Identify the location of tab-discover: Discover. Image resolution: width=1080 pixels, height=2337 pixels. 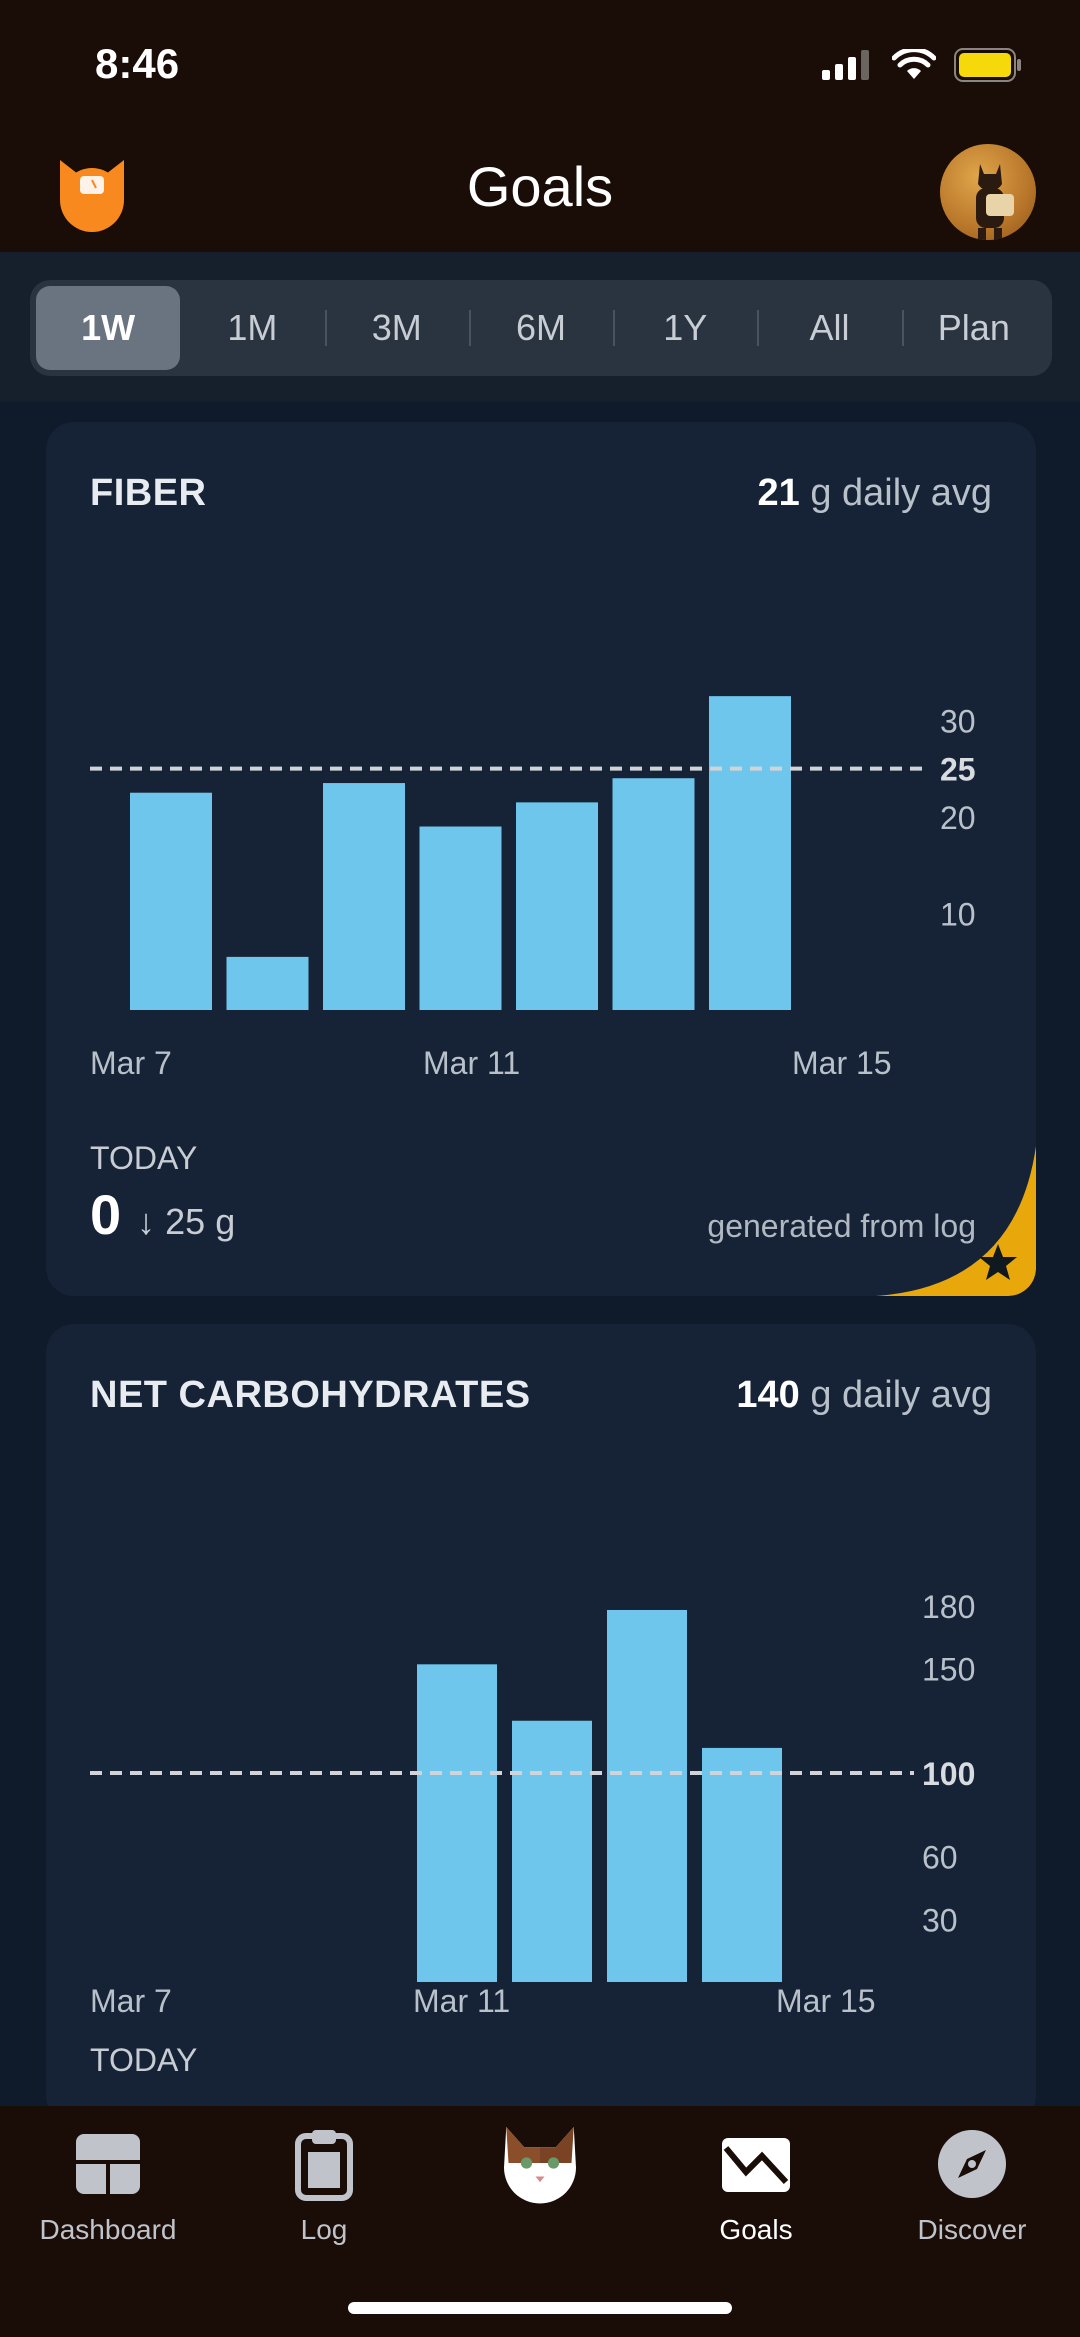
(972, 2194).